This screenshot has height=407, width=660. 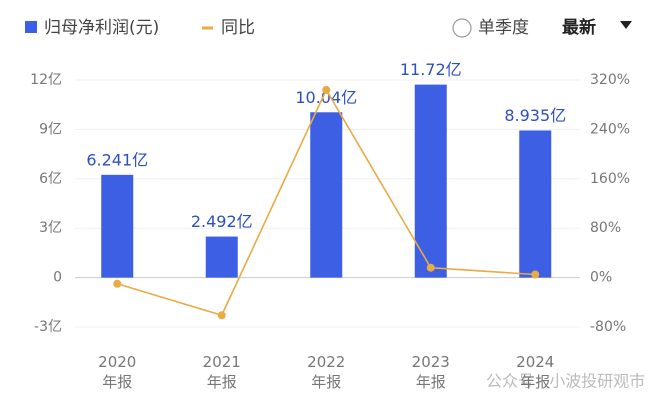 I want to click on y2-tick-label: 160%, so click(x=610, y=179).